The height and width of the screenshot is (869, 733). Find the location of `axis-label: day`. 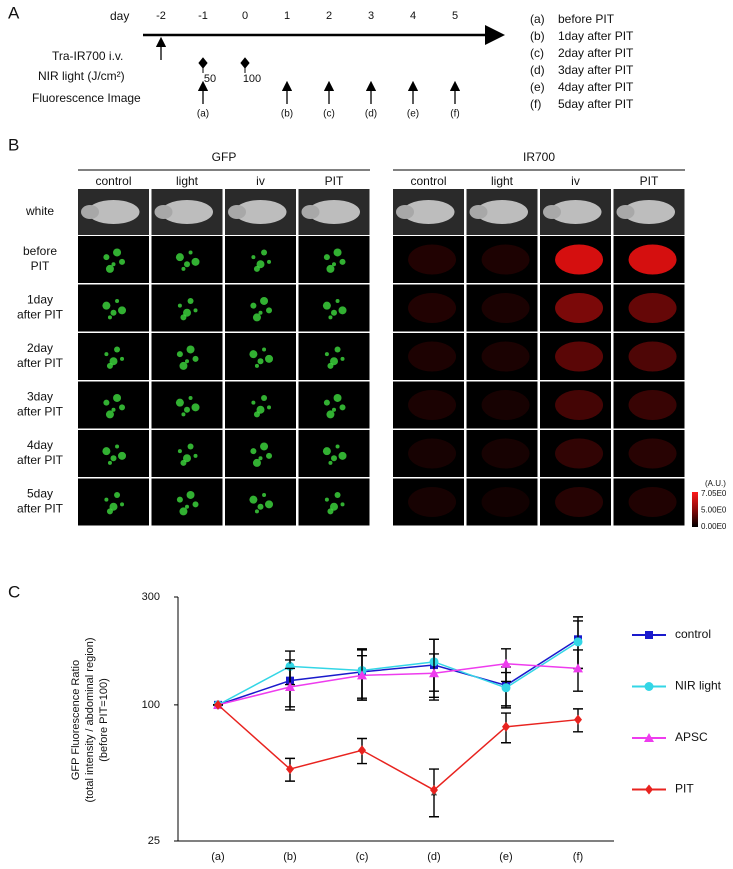

axis-label: day is located at coordinates (119, 16).